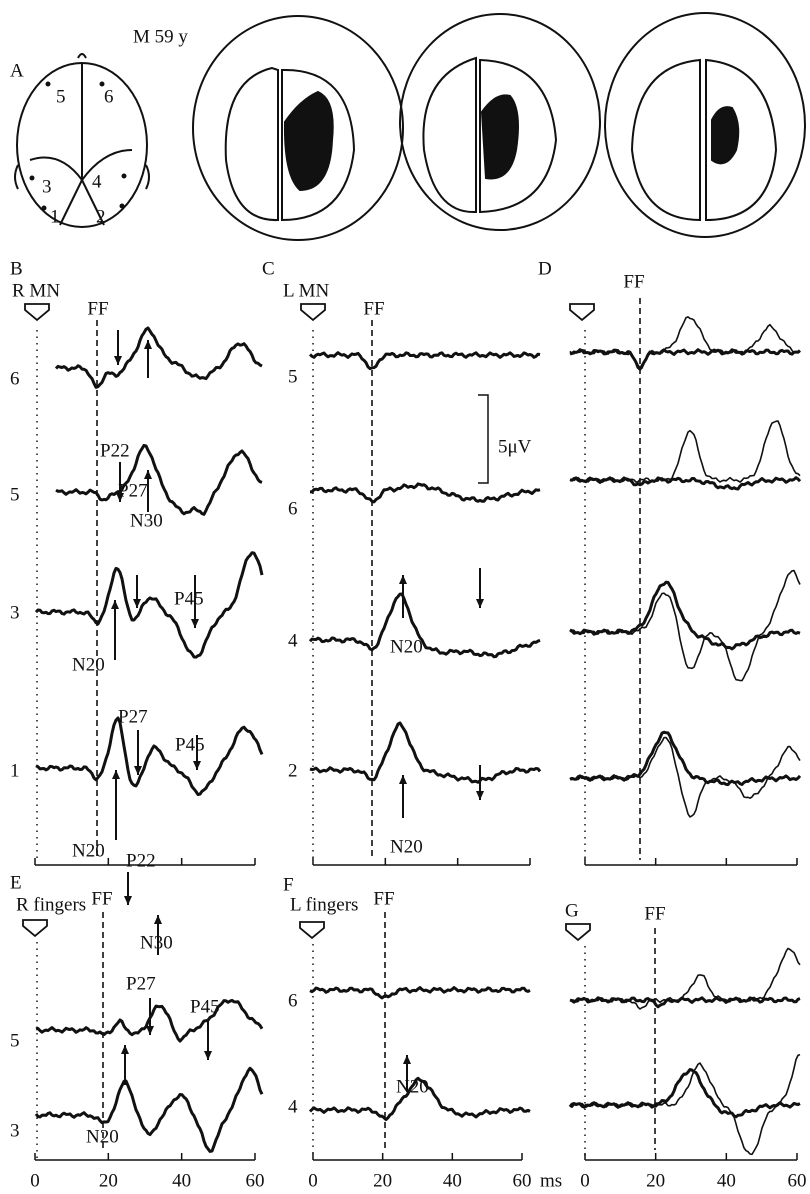  Describe the element at coordinates (82, 140) in the screenshot. I see `head-diagram` at that location.